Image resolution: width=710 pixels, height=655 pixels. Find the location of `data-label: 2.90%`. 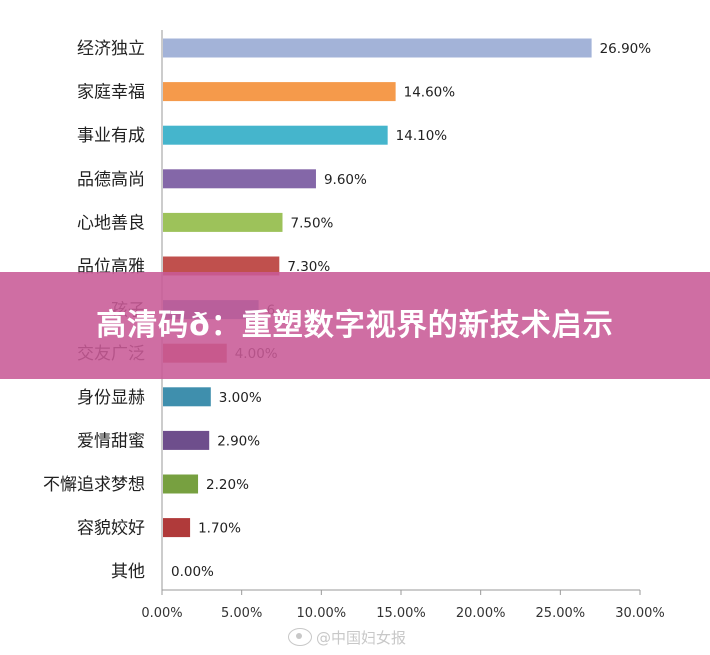

data-label: 2.90% is located at coordinates (238, 441).